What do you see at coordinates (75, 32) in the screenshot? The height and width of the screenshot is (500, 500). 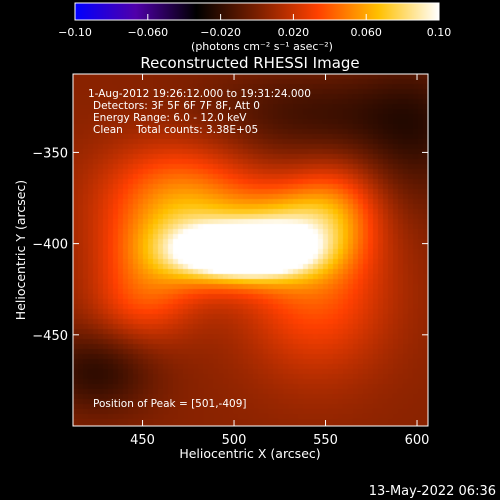 I see `colorbar-tick-label: −0.10` at bounding box center [75, 32].